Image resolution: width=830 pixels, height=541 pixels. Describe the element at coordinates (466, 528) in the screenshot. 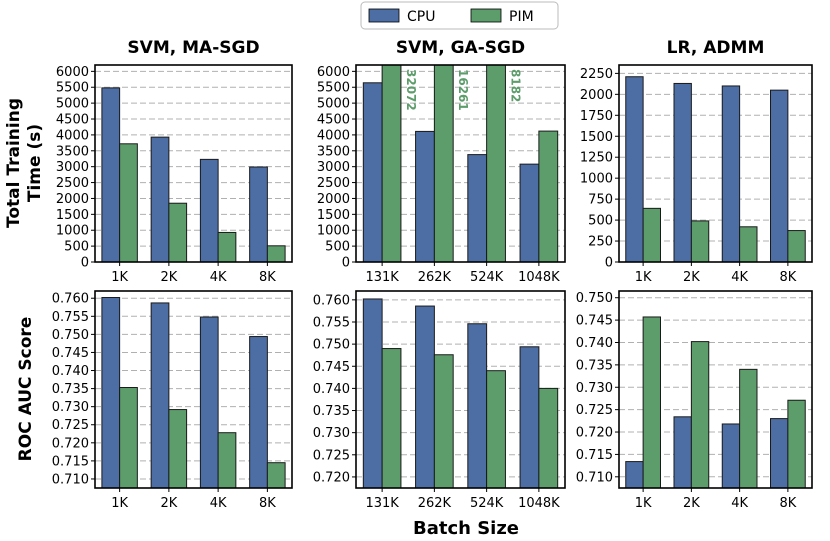

I see `x-axis-label: Batch Size` at that location.